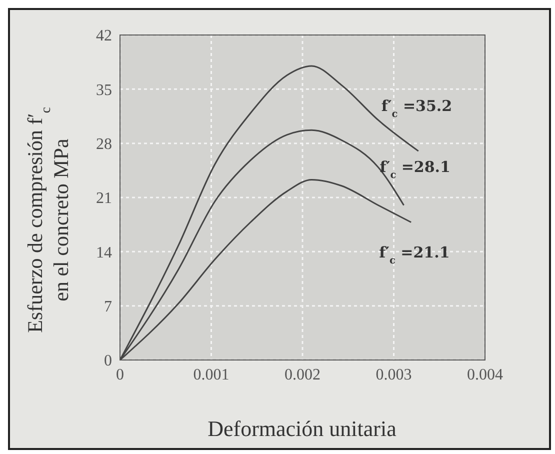 This screenshot has width=555, height=454. What do you see at coordinates (104, 253) in the screenshot?
I see `y-tick-label: 14` at bounding box center [104, 253].